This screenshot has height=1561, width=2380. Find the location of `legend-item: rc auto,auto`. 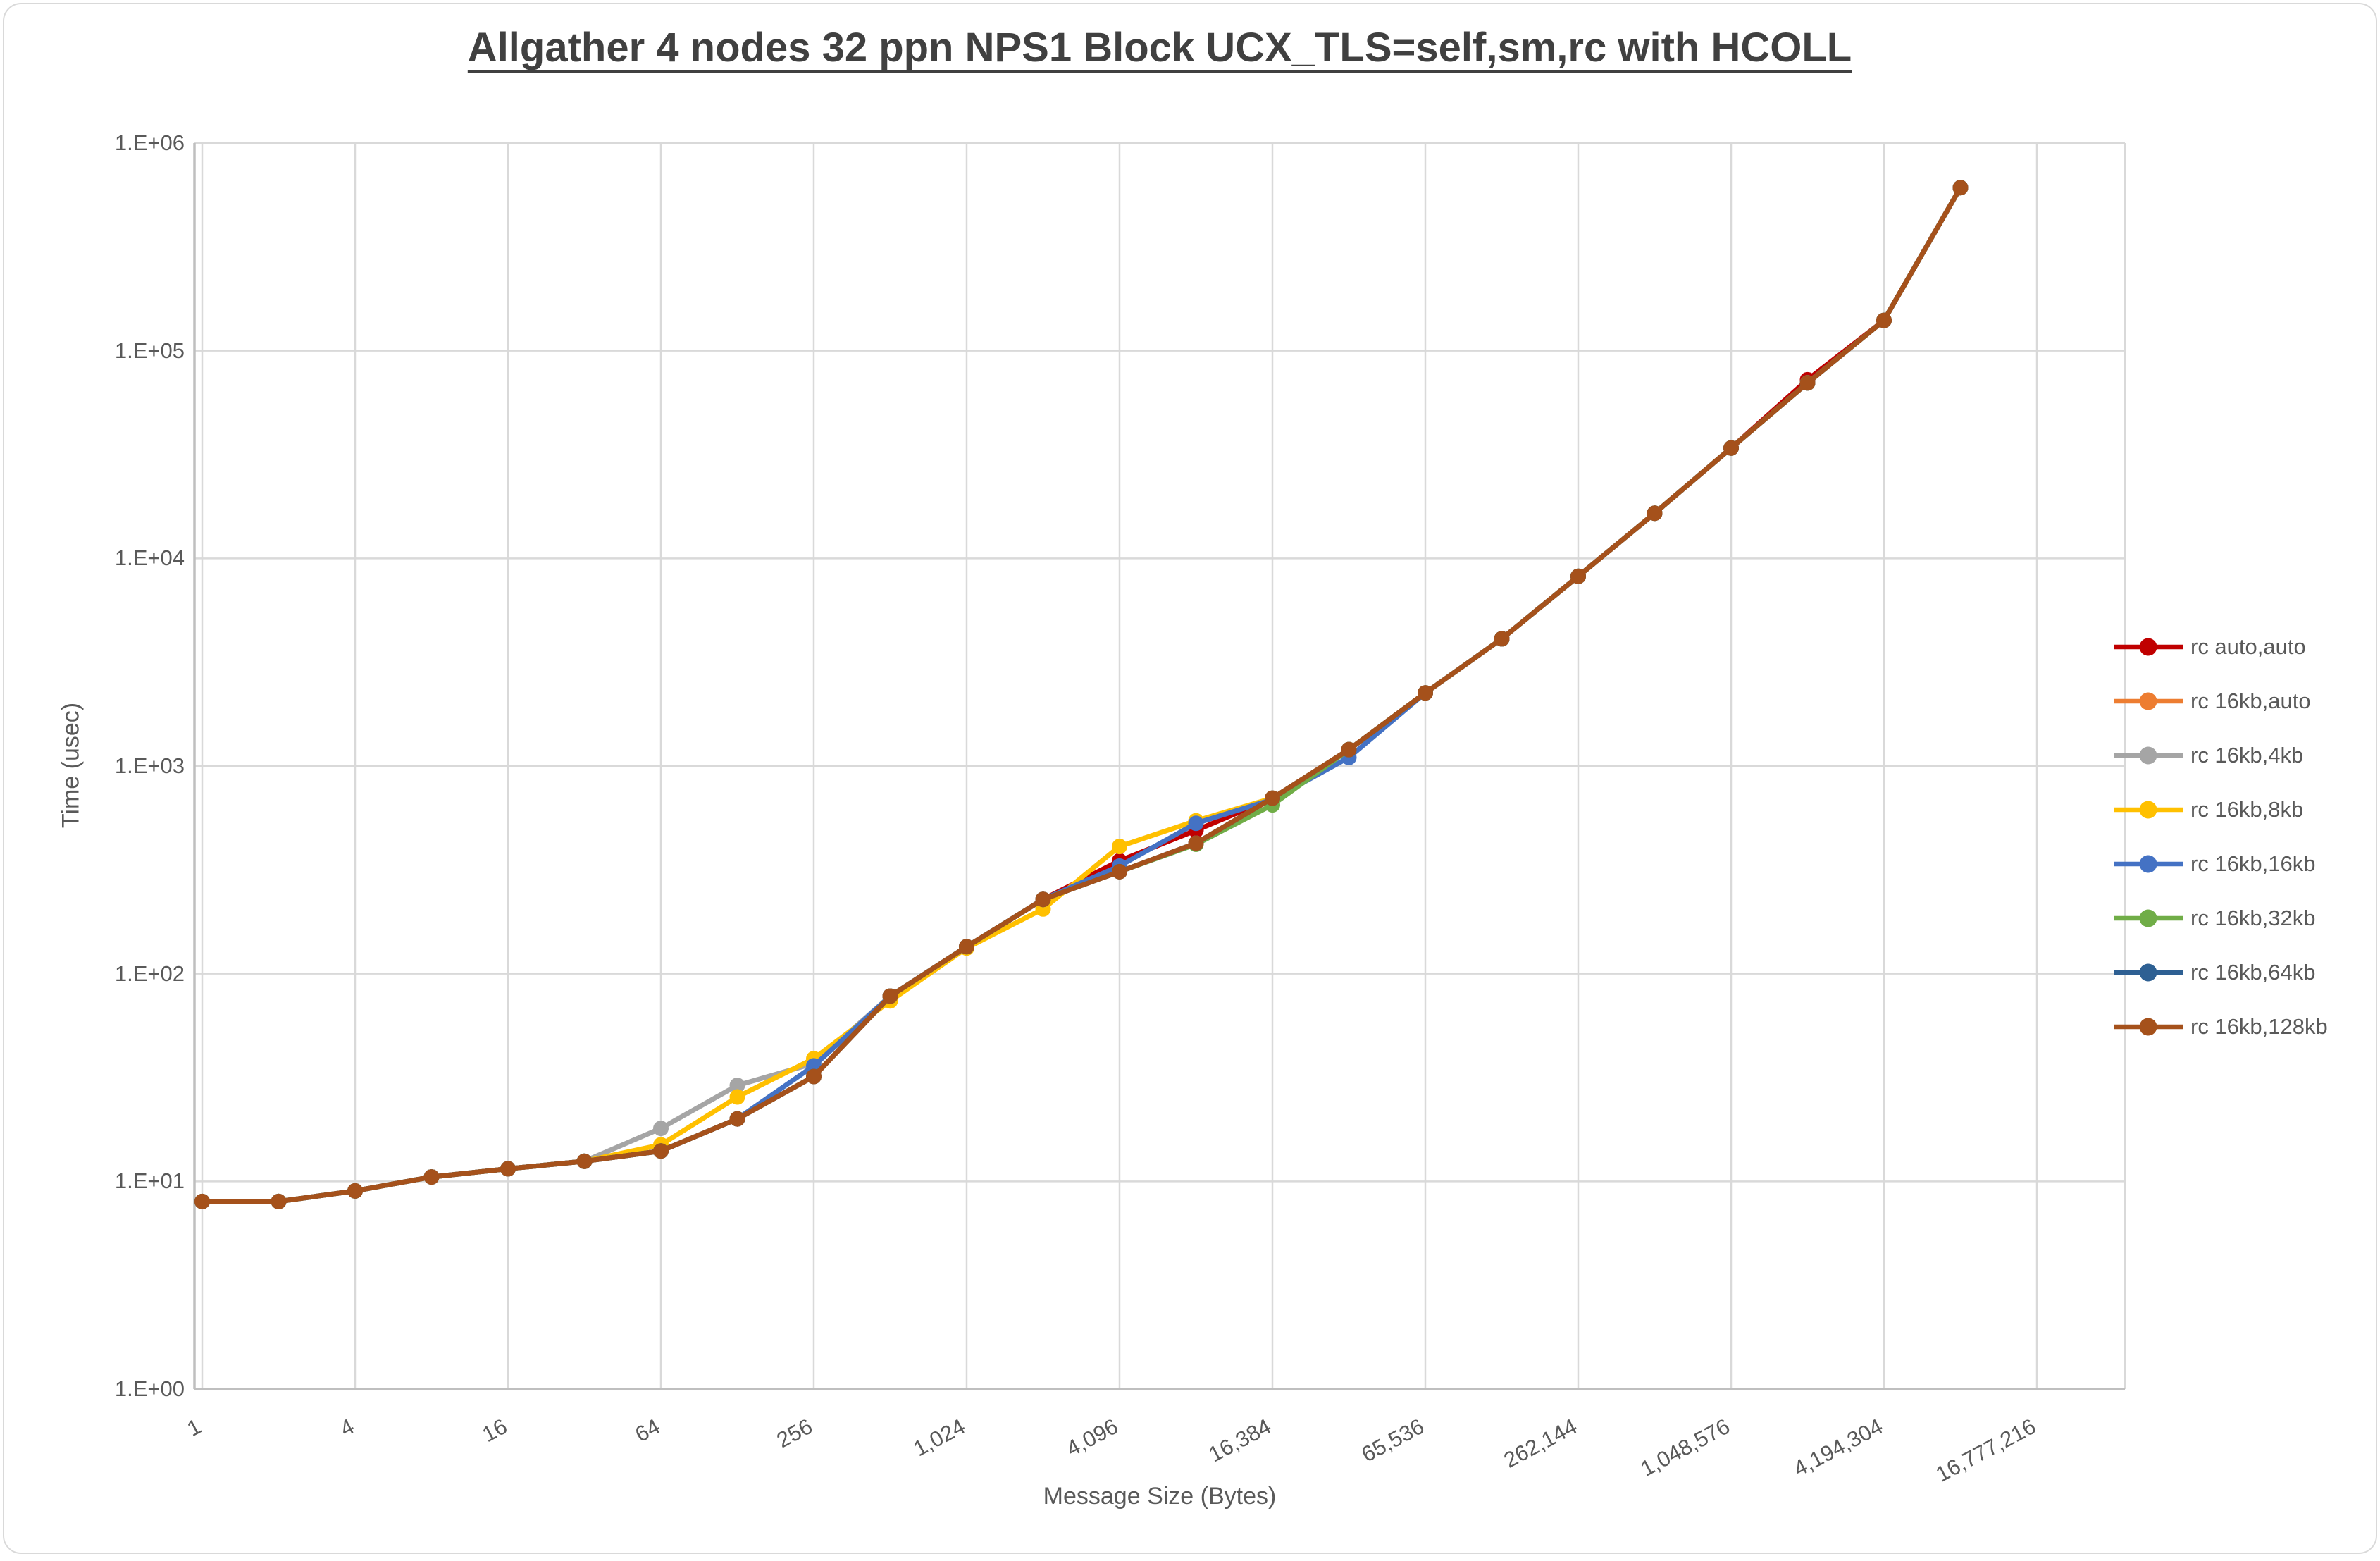

legend-item: rc auto,auto is located at coordinates (2210, 646).